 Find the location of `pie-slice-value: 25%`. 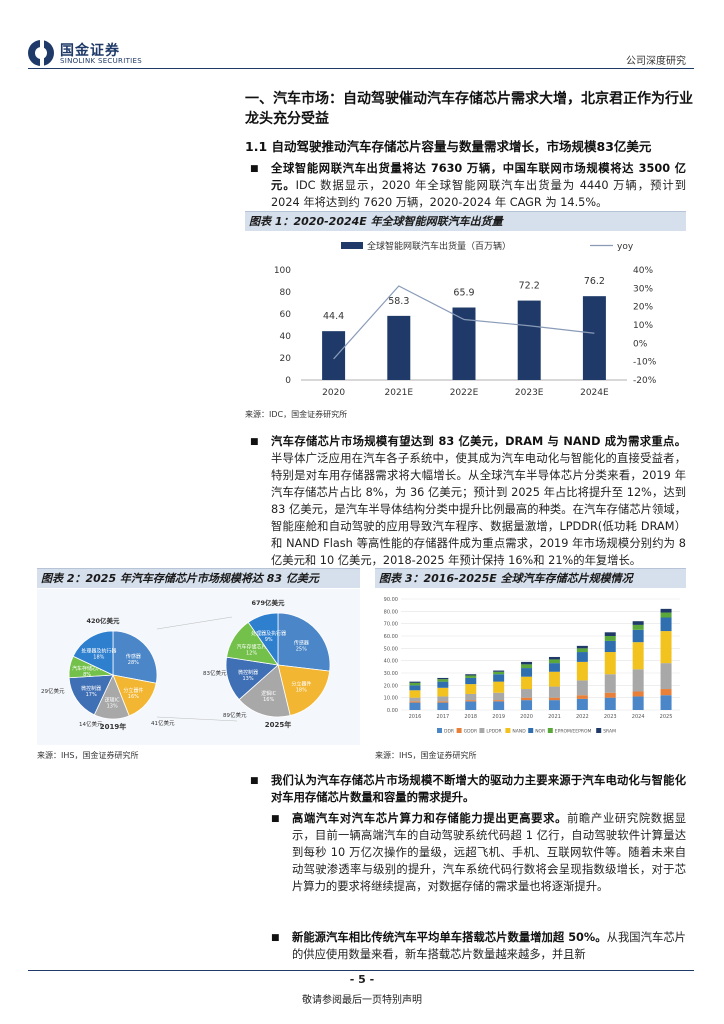

pie-slice-value: 25% is located at coordinates (301, 649).